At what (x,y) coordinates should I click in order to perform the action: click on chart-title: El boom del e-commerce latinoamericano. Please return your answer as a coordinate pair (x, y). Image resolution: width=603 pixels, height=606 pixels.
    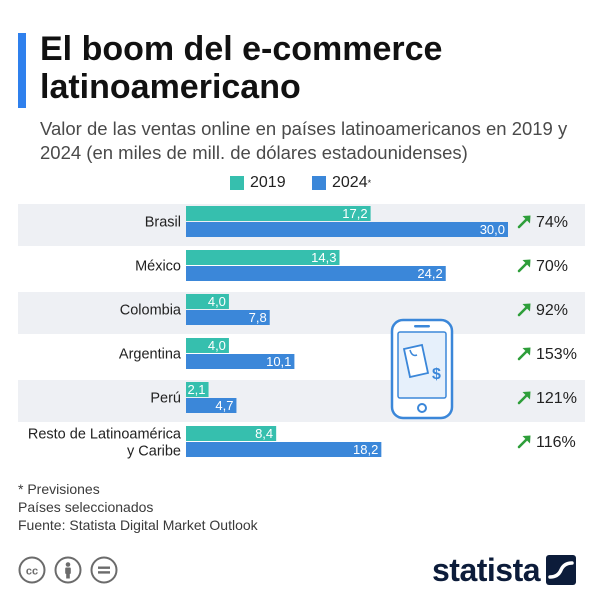
    Looking at the image, I should click on (241, 68).